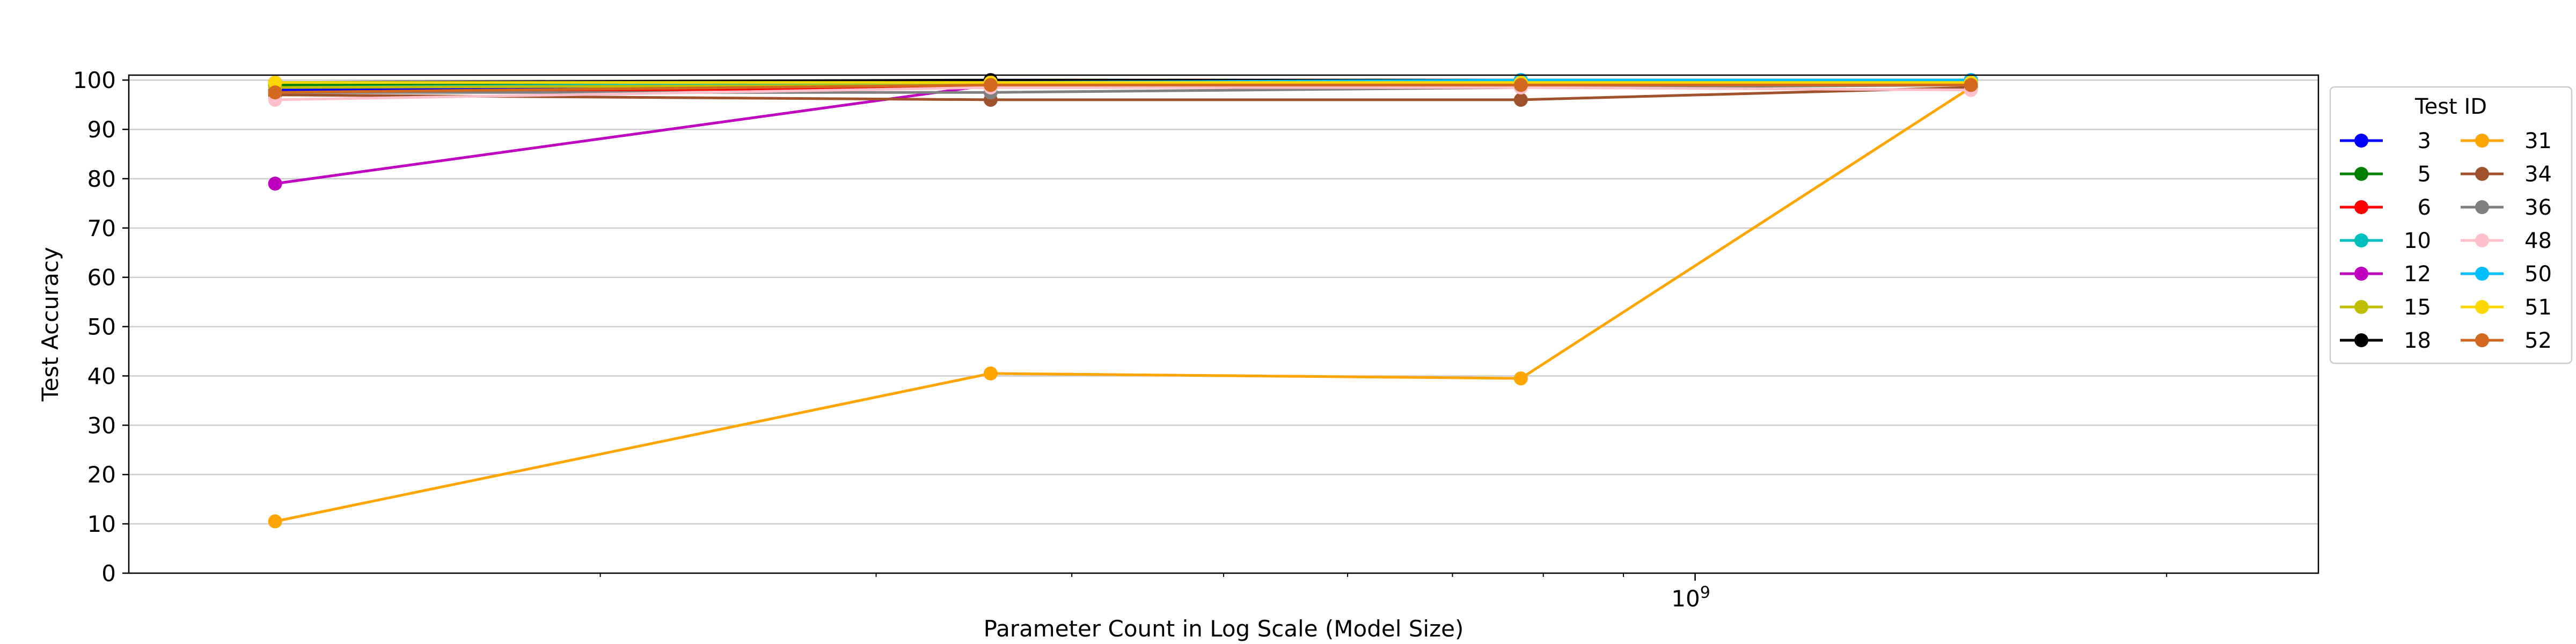  I want to click on legend-item-31: 31, so click(2506, 141).